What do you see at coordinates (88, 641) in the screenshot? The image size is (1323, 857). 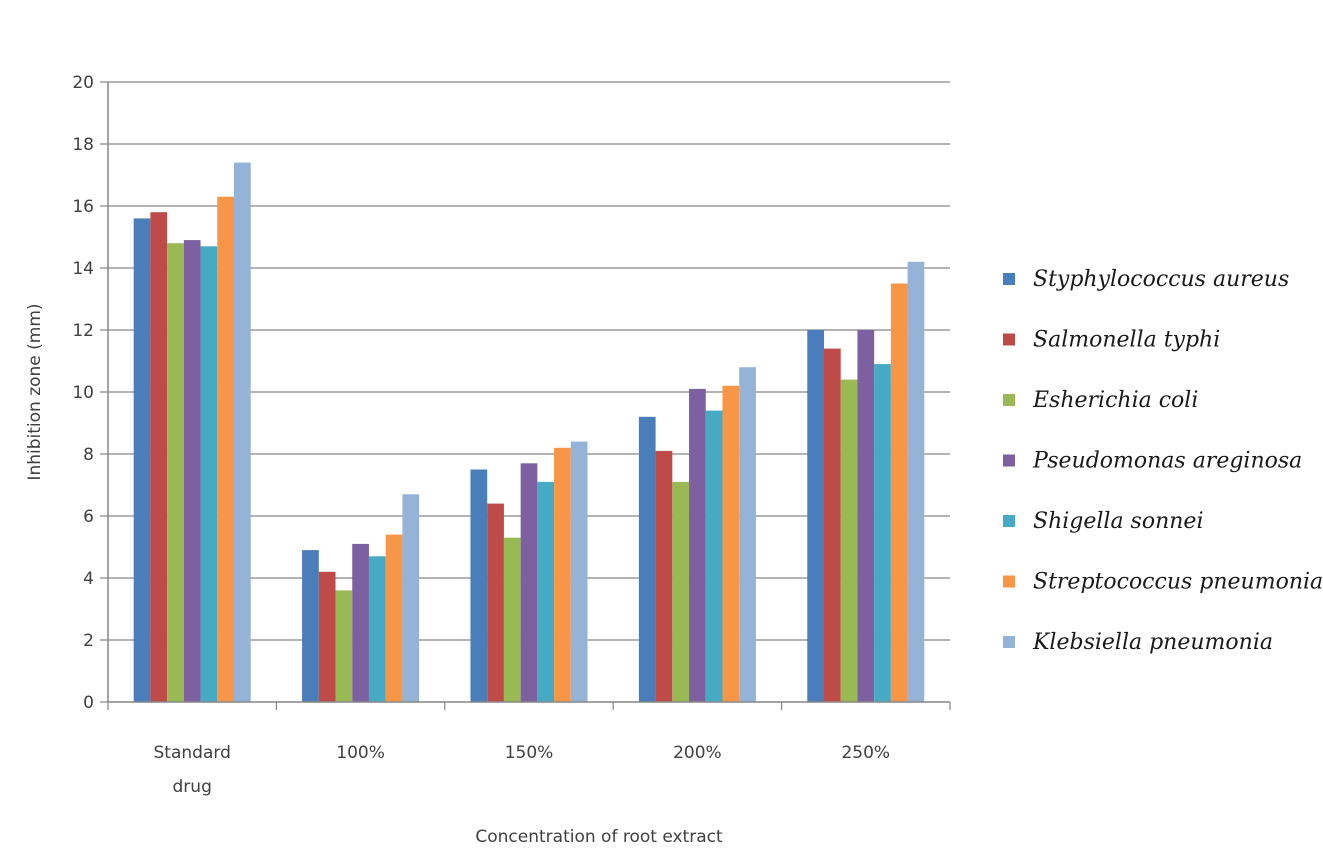 I see `y-tick-label: 2` at bounding box center [88, 641].